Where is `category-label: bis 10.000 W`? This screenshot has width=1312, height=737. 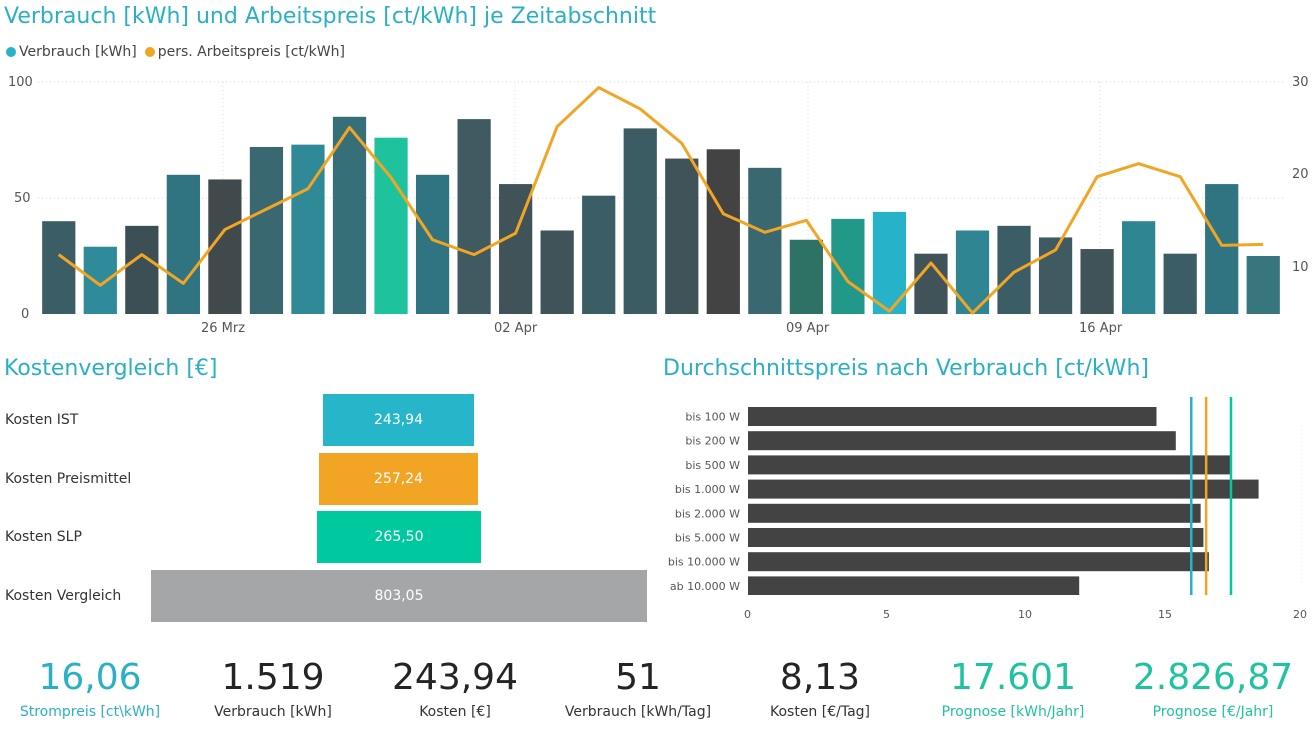 category-label: bis 10.000 W is located at coordinates (704, 562).